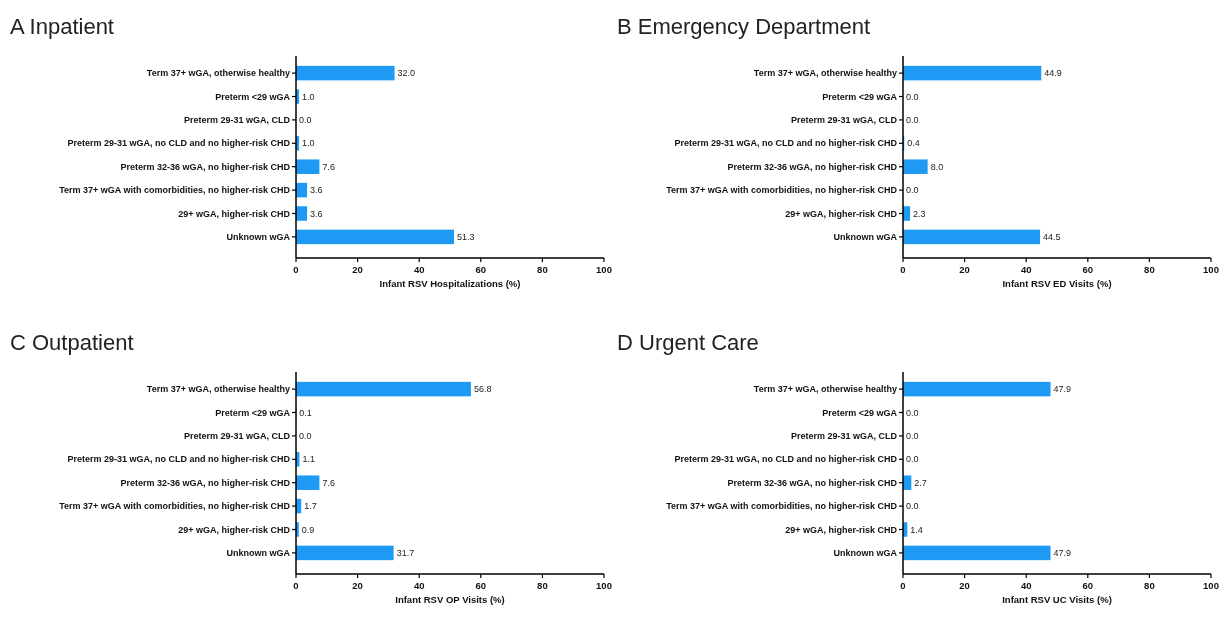 Image resolution: width=1230 pixels, height=633 pixels. What do you see at coordinates (1053, 73) in the screenshot?
I see `data-label: 44.9` at bounding box center [1053, 73].